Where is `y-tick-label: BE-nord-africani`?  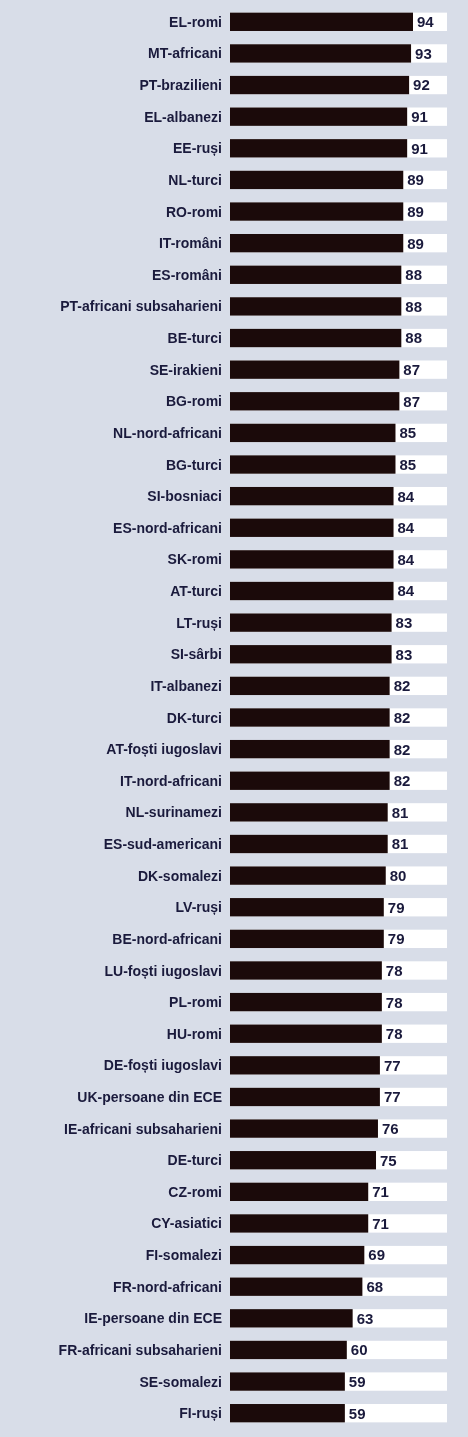
y-tick-label: BE-nord-africani is located at coordinates (167, 938).